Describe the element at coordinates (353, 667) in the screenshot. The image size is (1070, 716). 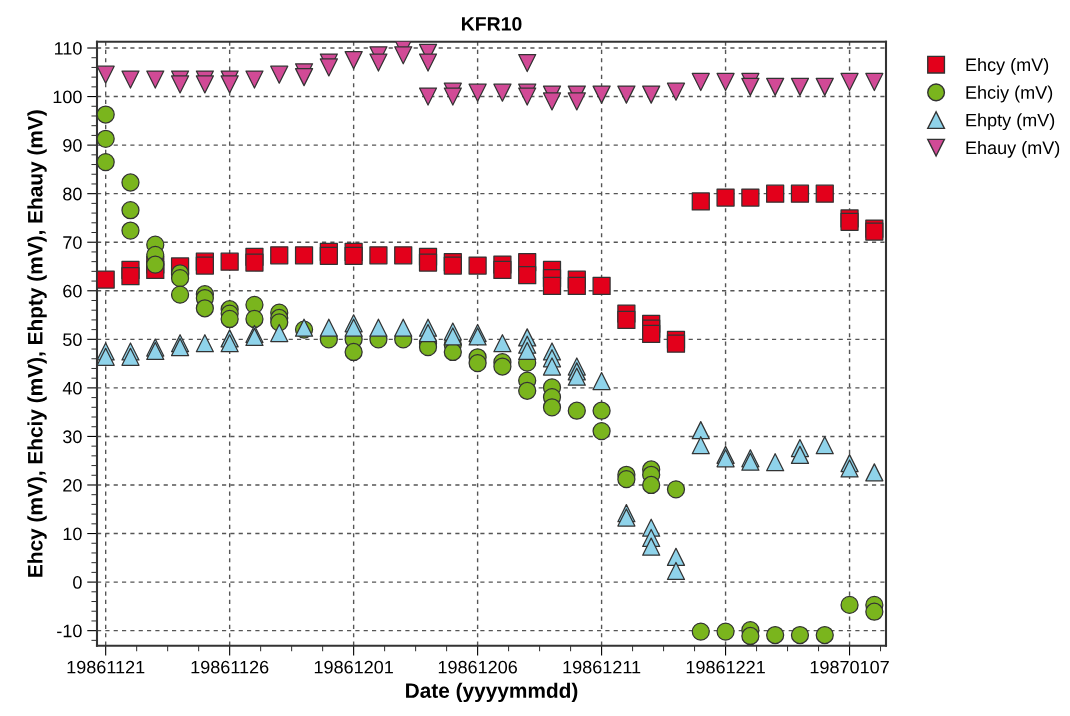
I see `x-tick-label: 19861201` at that location.